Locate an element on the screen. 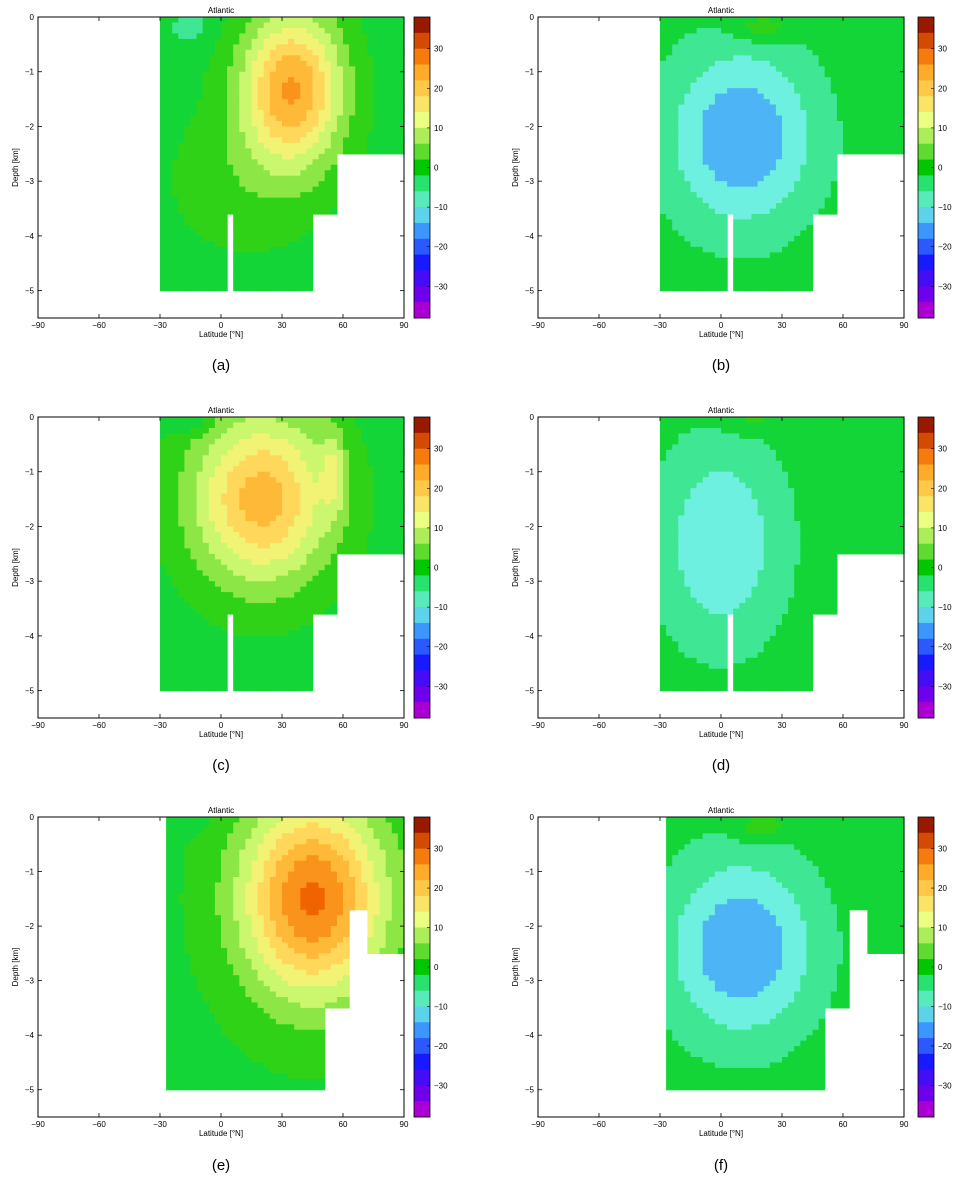 The height and width of the screenshot is (1184, 966). x-axis-label: Latitude [°N] is located at coordinates (221, 734).